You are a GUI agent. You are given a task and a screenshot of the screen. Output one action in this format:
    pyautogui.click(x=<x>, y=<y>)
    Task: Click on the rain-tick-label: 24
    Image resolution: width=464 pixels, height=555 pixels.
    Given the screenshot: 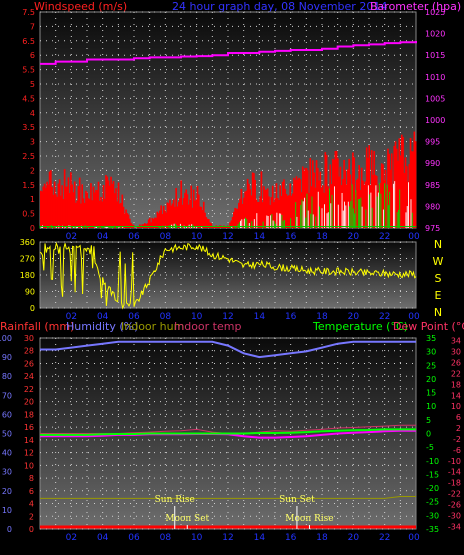 What is the action you would take?
    pyautogui.click(x=29, y=376)
    